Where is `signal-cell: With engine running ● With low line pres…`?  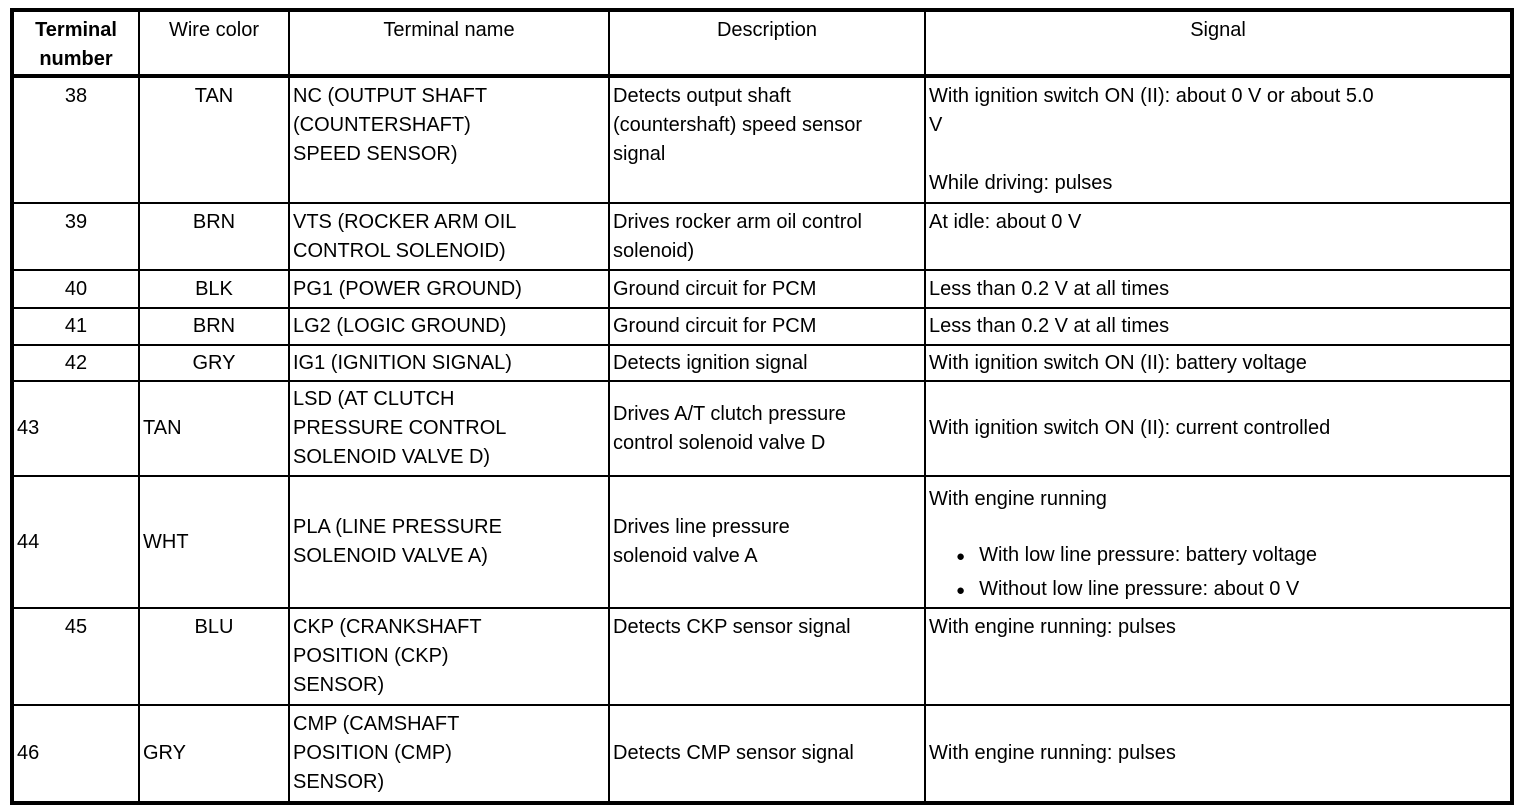 signal-cell: With engine running ● With low line pres… is located at coordinates (1218, 542).